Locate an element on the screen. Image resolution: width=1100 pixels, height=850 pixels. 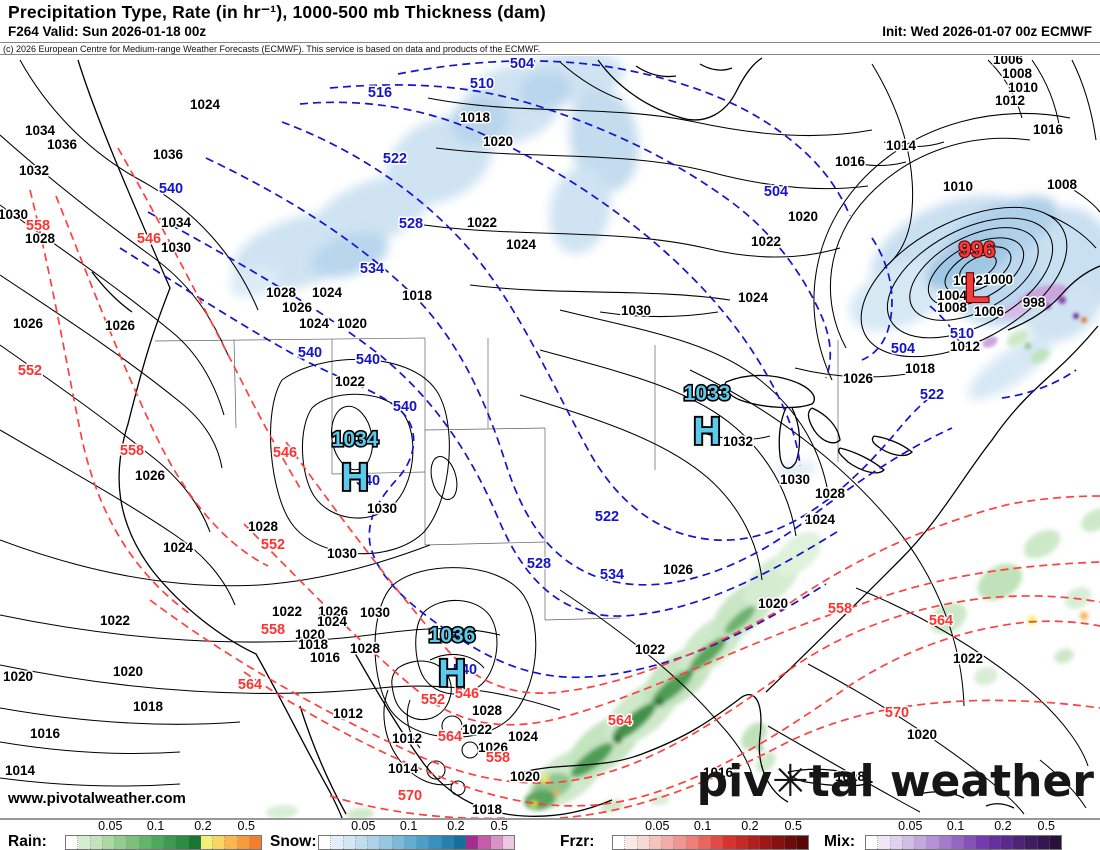
legend-tick: 0.5 is located at coordinates (499, 826).